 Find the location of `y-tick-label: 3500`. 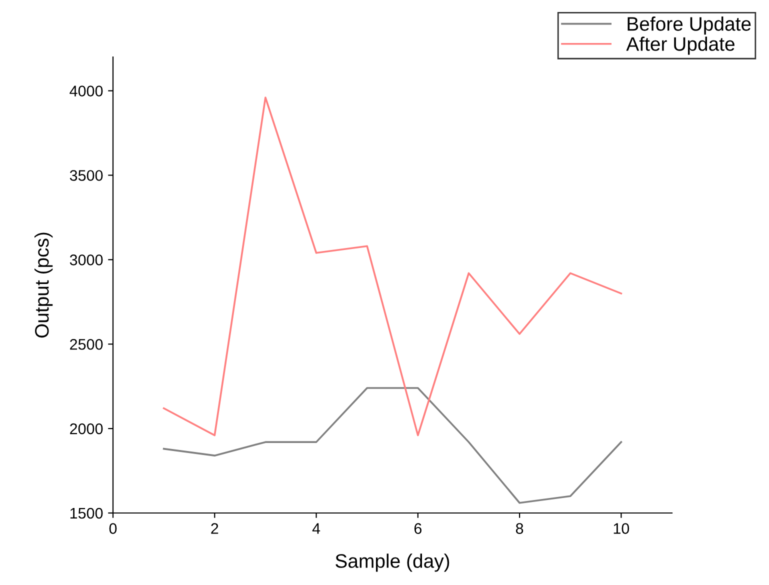

y-tick-label: 3500 is located at coordinates (86, 175).